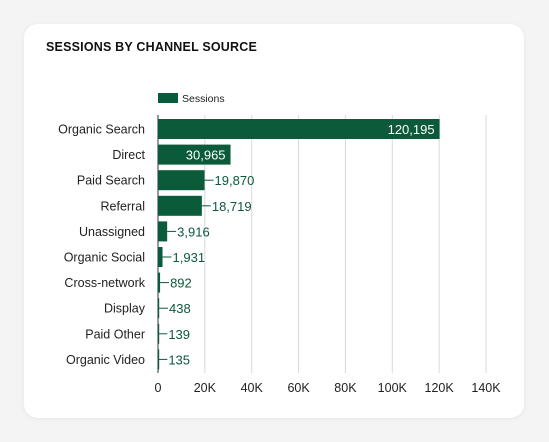  I want to click on data-label: 139, so click(179, 334).